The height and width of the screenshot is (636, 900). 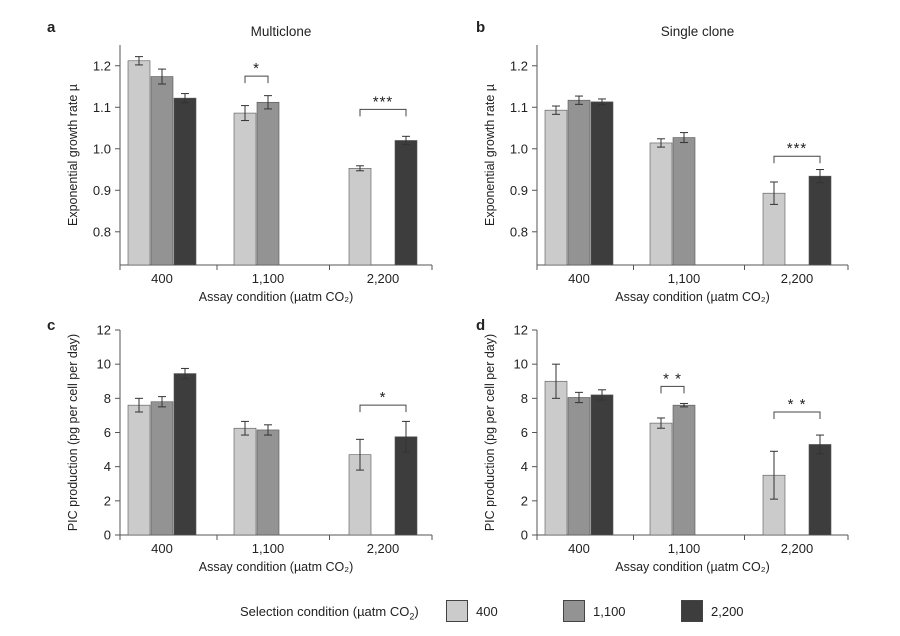 What do you see at coordinates (487, 611) in the screenshot?
I see `legend-label-400: 400` at bounding box center [487, 611].